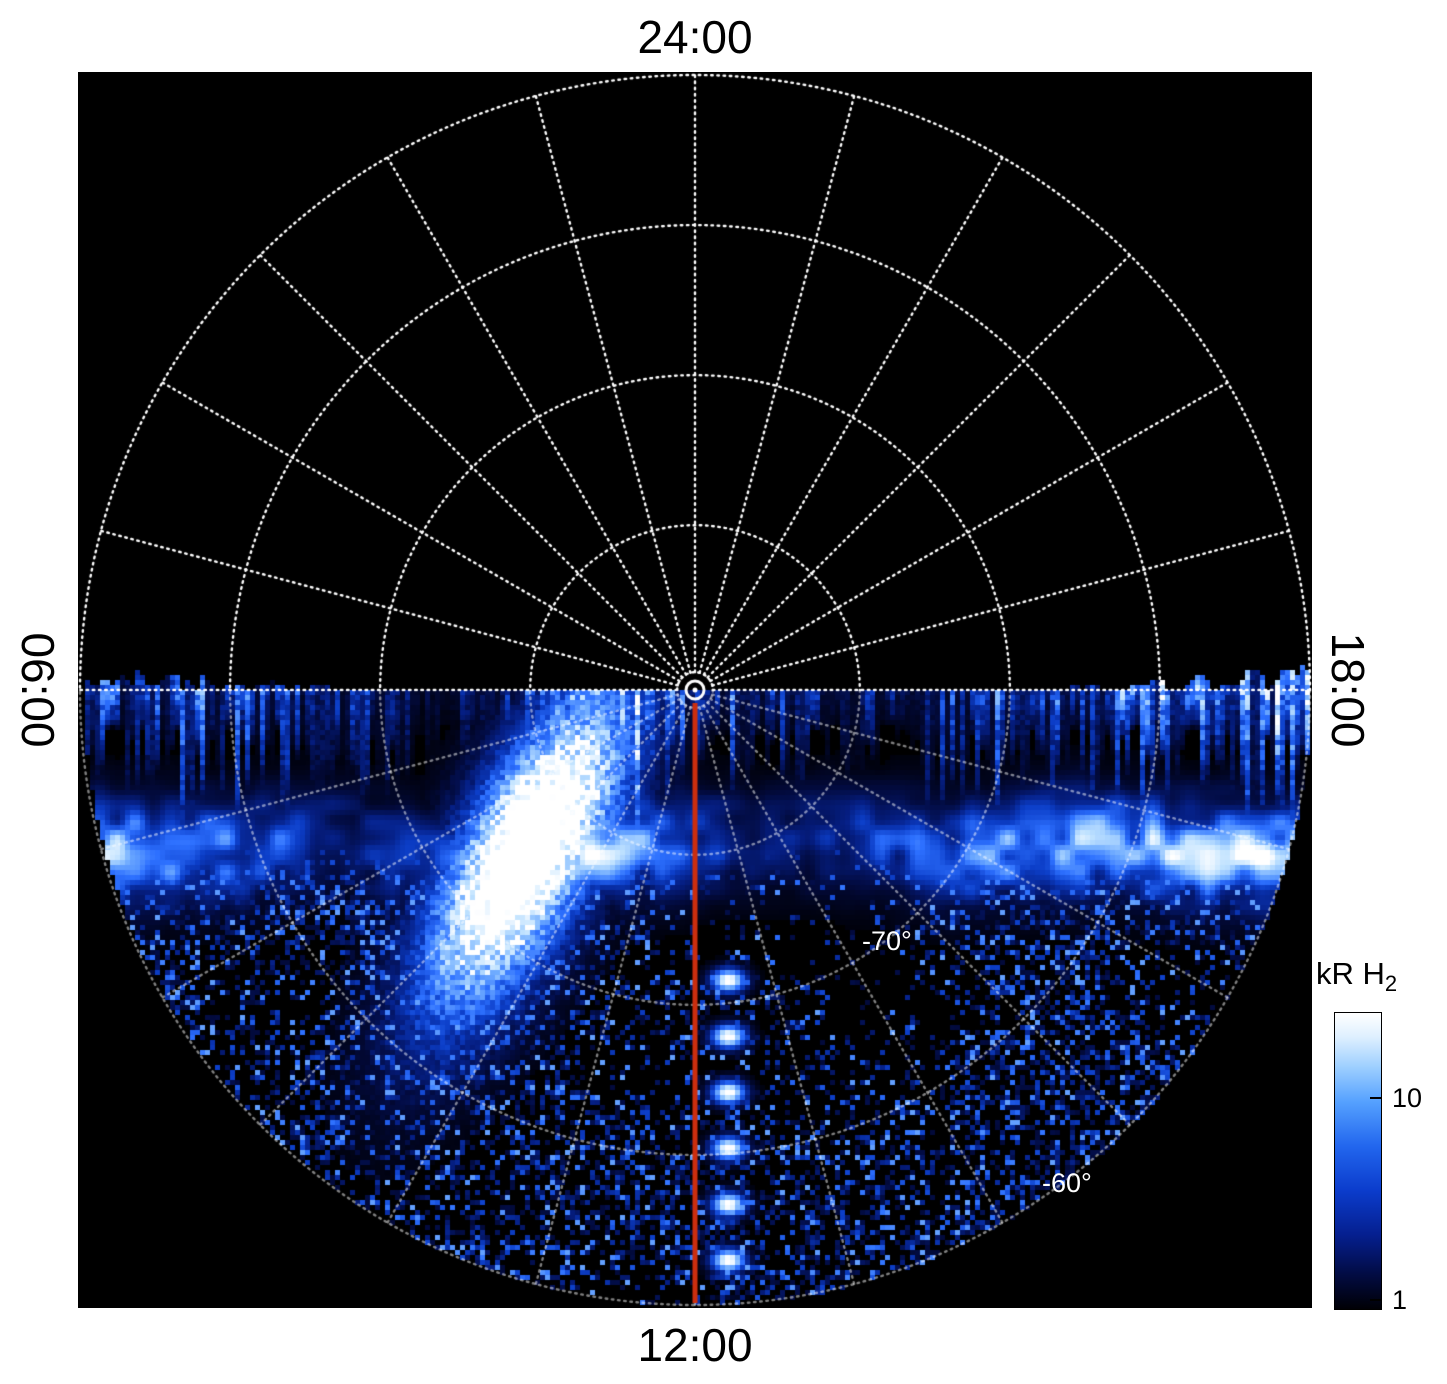  Describe the element at coordinates (1348, 690) in the screenshot. I see `axis-label-dusk: 18:00` at that location.